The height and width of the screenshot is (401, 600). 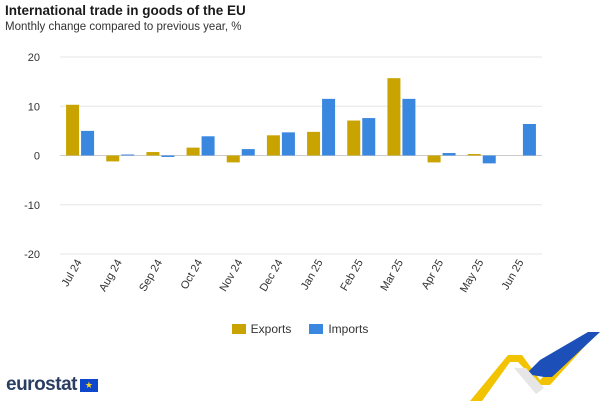 I want to click on eu-flag-icon: ★, so click(x=88, y=385).